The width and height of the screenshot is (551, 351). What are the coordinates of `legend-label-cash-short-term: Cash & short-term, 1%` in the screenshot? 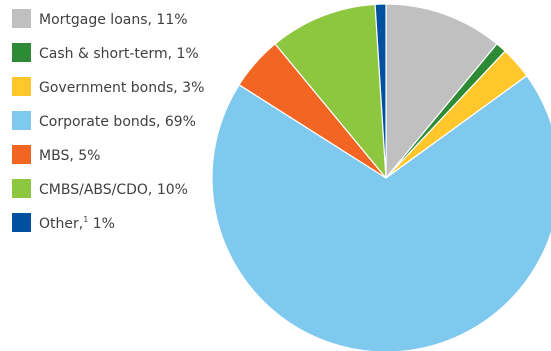 It's located at (119, 54).